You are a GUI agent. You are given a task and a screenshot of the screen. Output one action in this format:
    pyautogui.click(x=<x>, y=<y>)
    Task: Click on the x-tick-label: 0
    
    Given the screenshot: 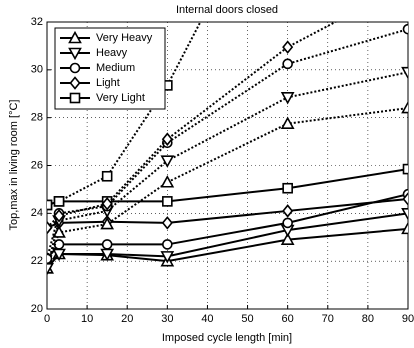 What is the action you would take?
    pyautogui.click(x=47, y=319)
    